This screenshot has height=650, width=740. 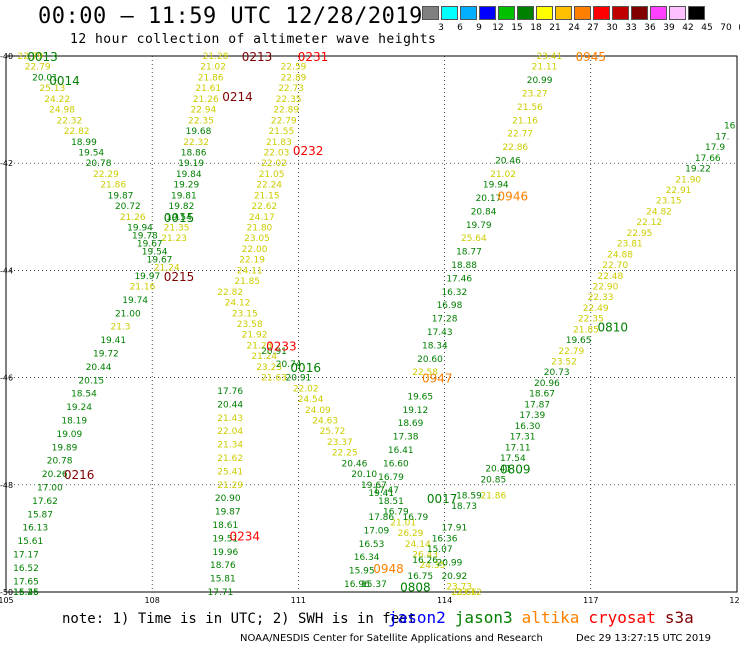 I want to click on wave-height-value: 16.32, so click(x=454, y=293).